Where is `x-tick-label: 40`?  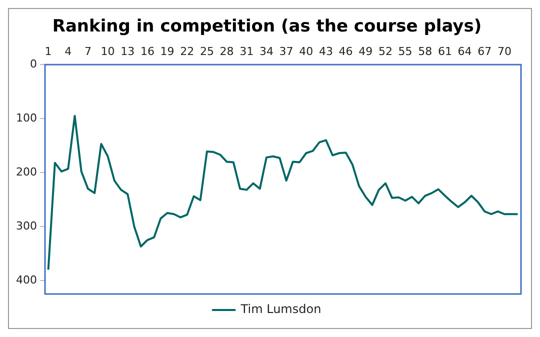
x-tick-label: 40 is located at coordinates (306, 51).